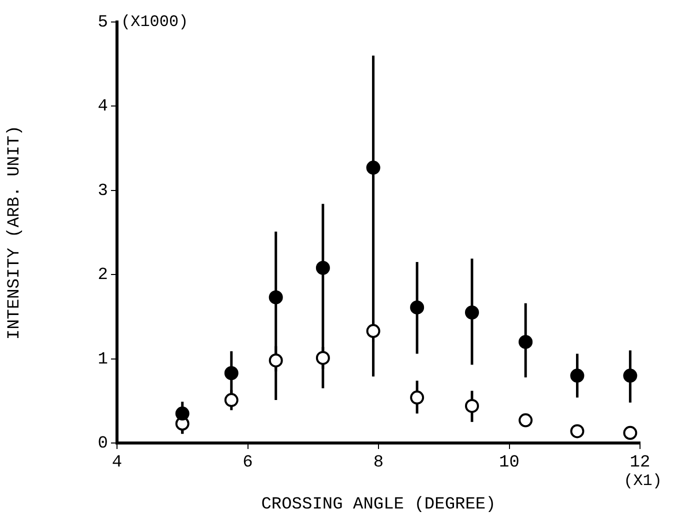 This screenshot has width=678, height=518. I want to click on x-tick-label: 10, so click(509, 463).